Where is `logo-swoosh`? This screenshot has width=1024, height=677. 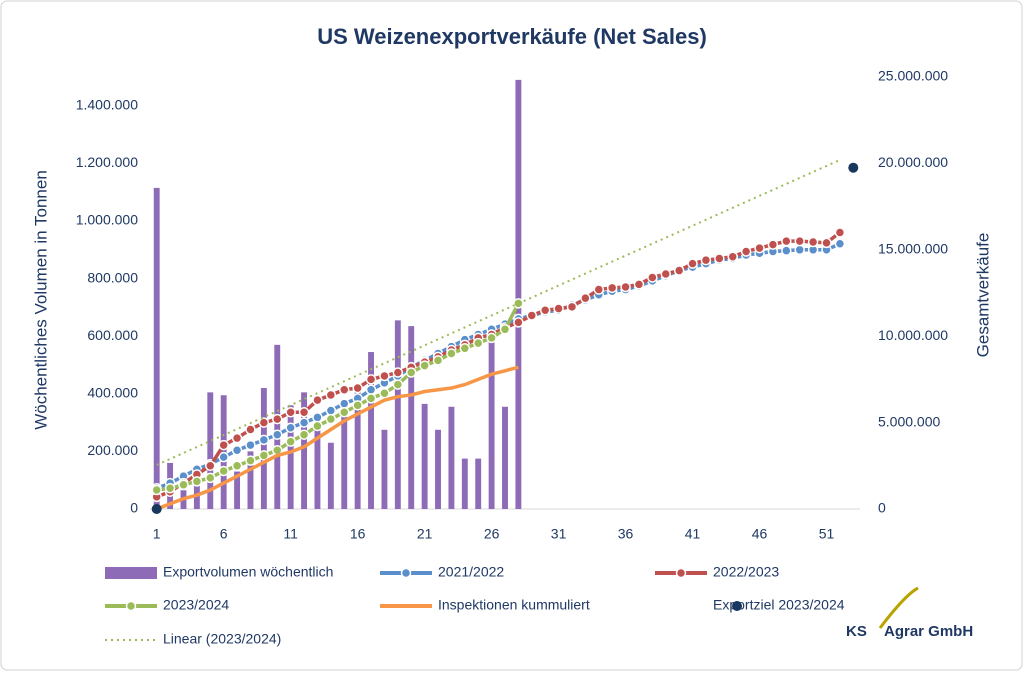 logo-swoosh is located at coordinates (898, 607).